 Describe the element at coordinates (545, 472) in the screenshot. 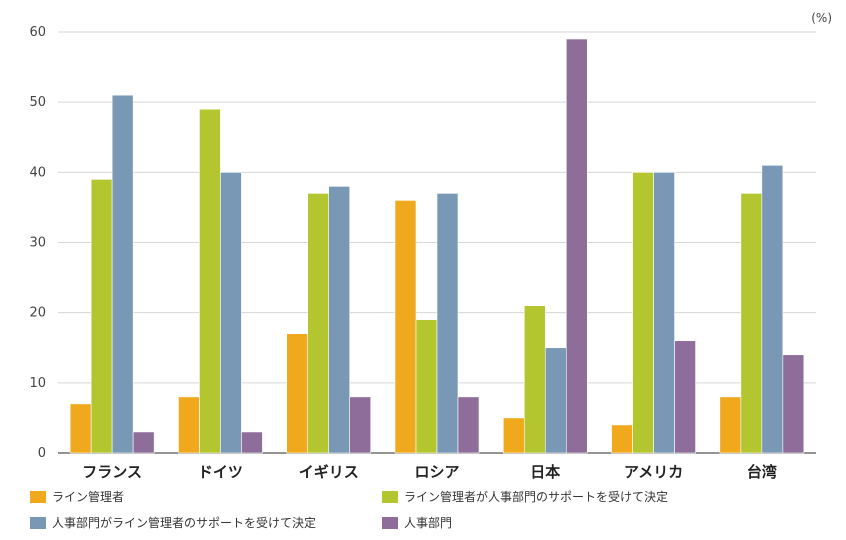

I see `x-category-label-4: 日本` at that location.